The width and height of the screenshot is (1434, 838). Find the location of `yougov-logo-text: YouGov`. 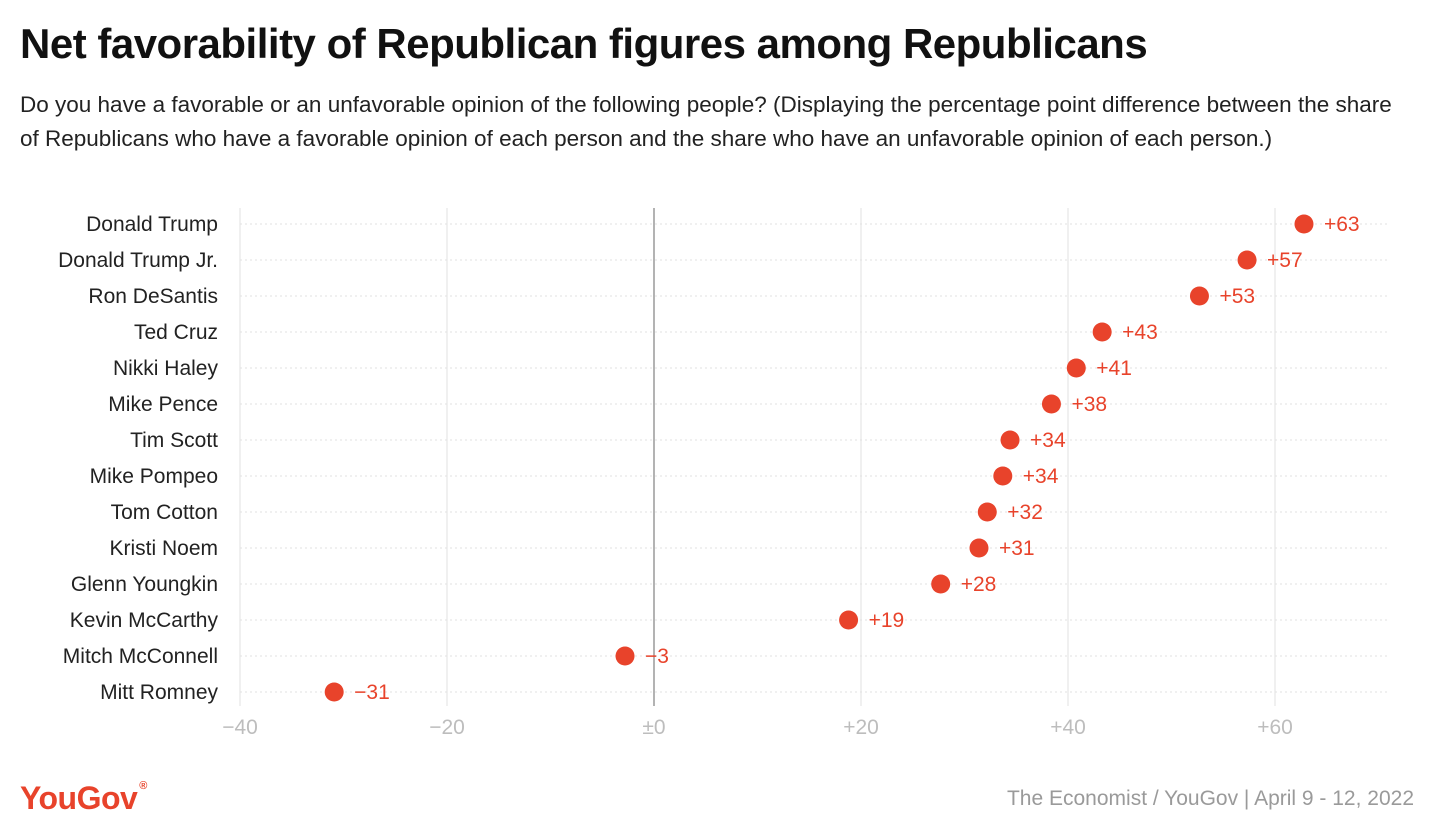

yougov-logo-text: YouGov is located at coordinates (79, 798).